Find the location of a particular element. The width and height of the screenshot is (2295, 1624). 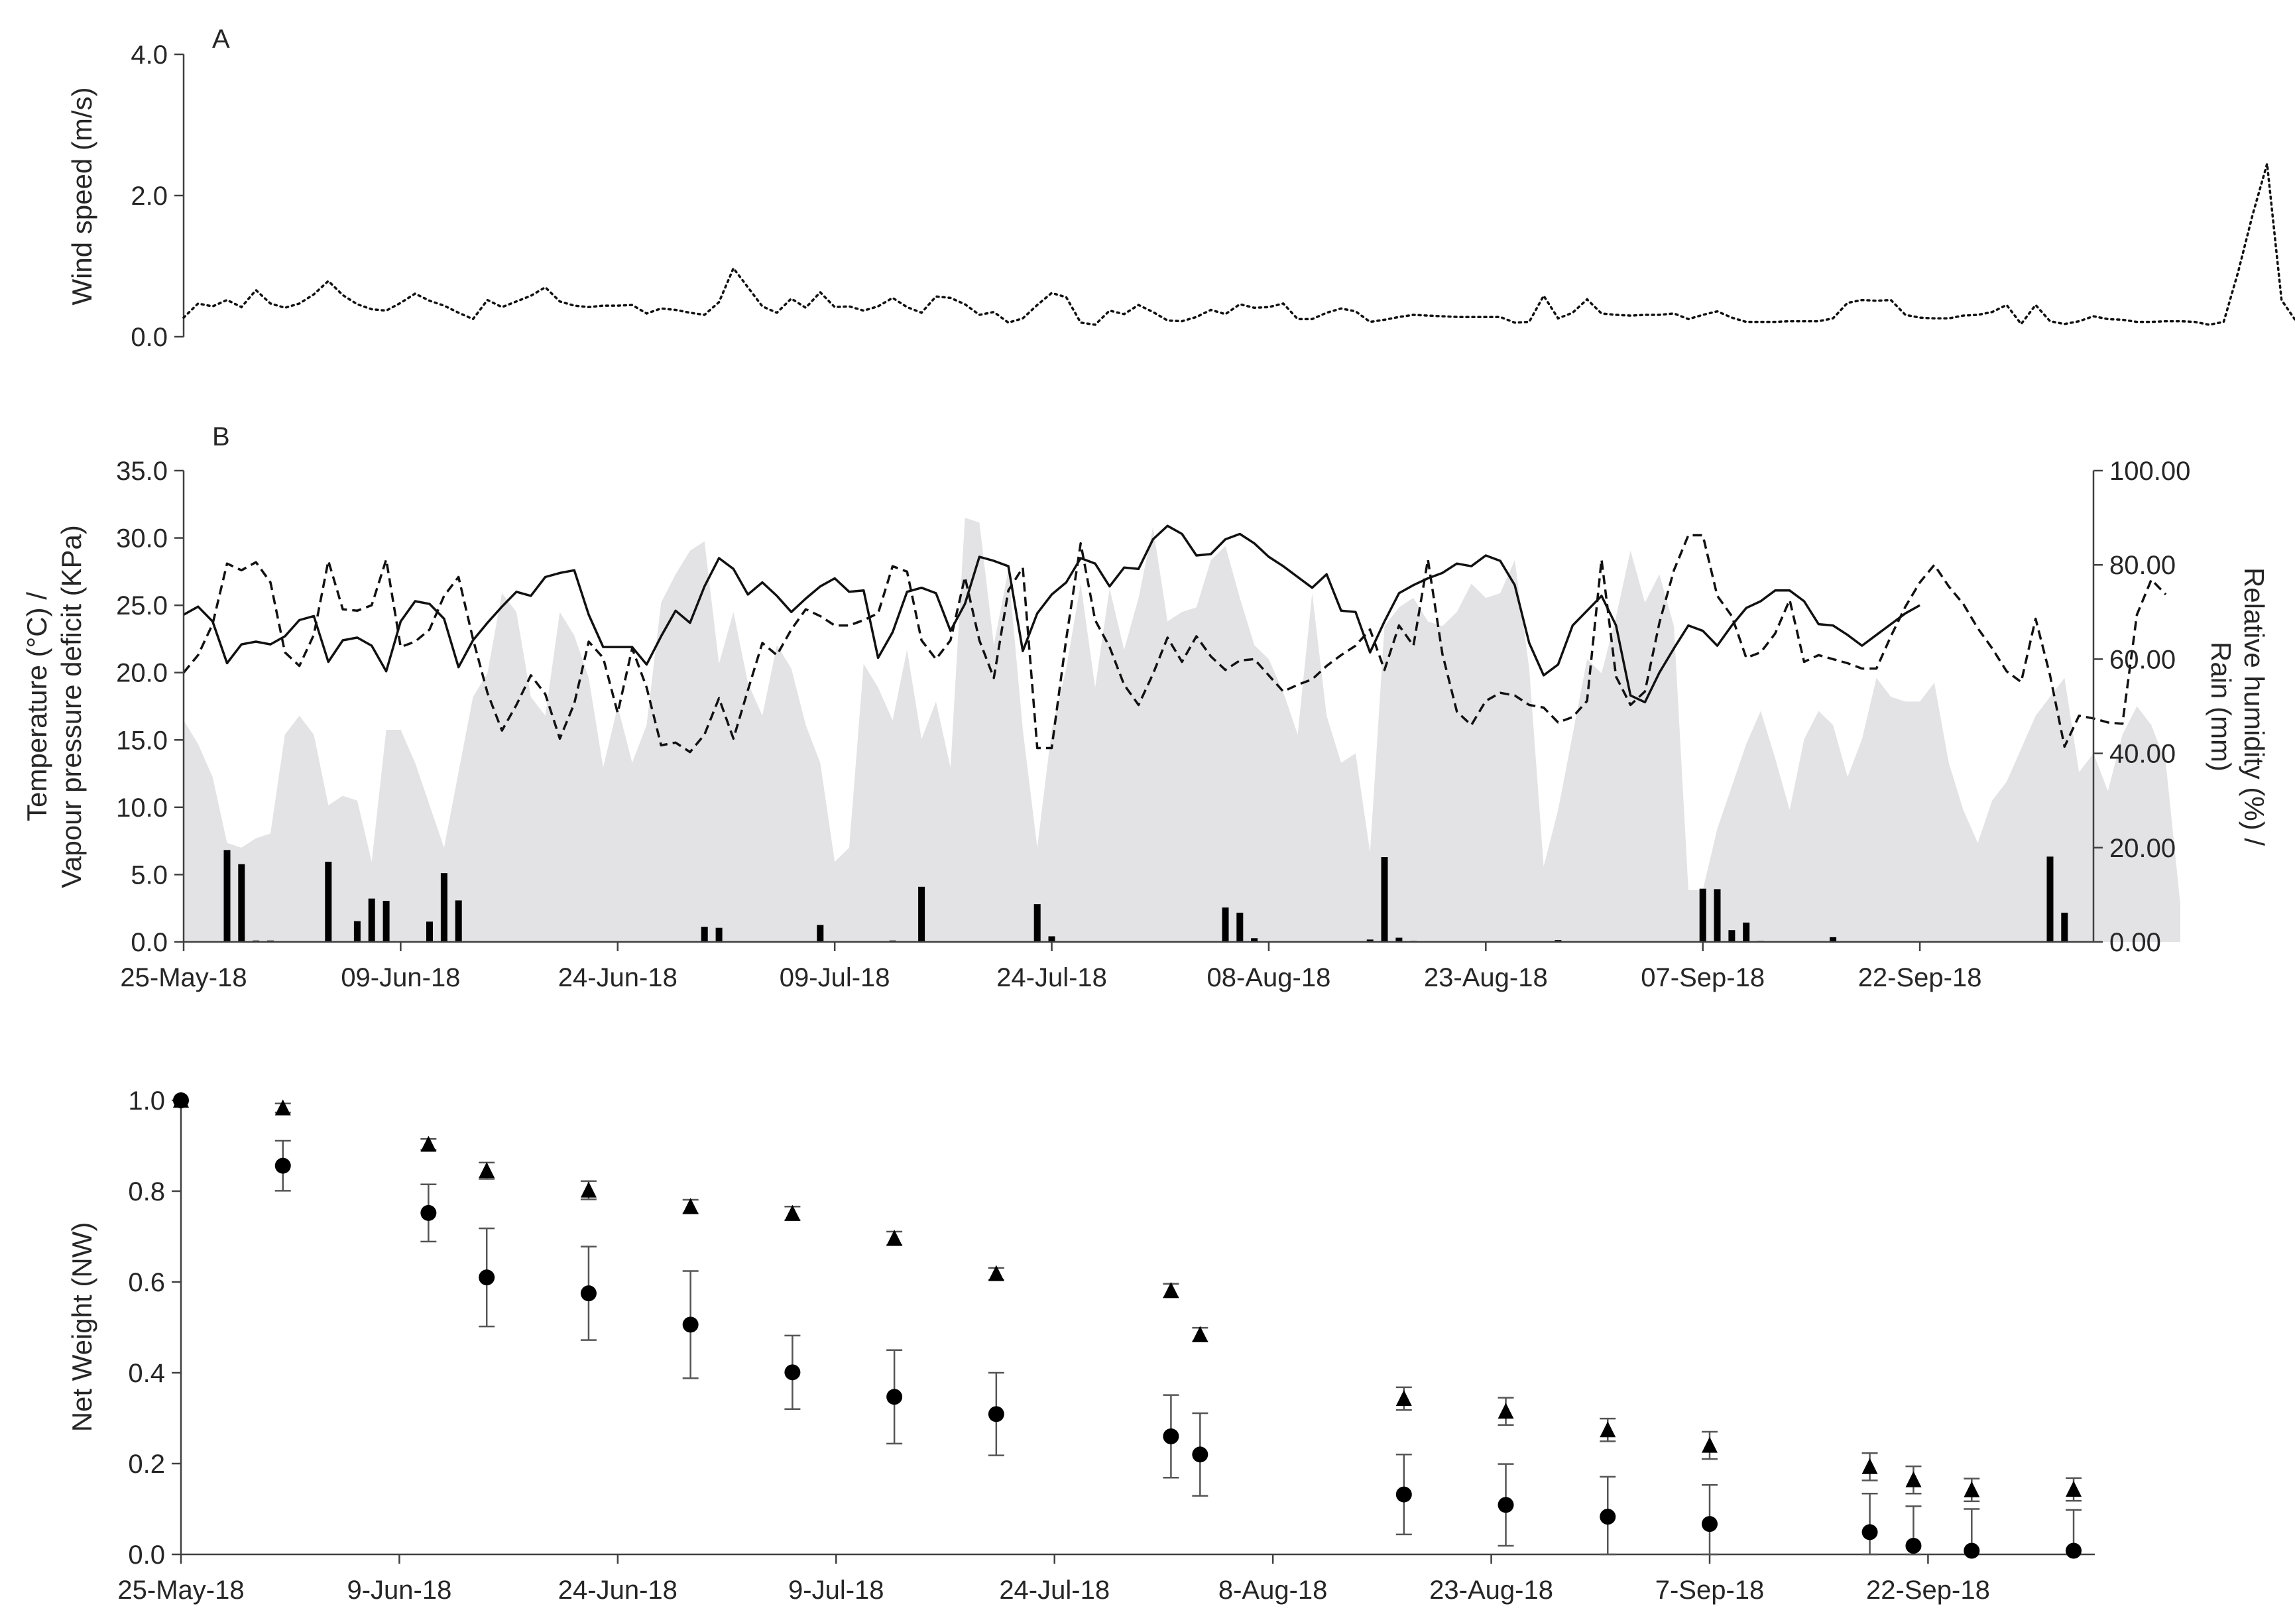

panel-b-left-y-label-line1: Temperature (°C) / is located at coordinates (36, 706).